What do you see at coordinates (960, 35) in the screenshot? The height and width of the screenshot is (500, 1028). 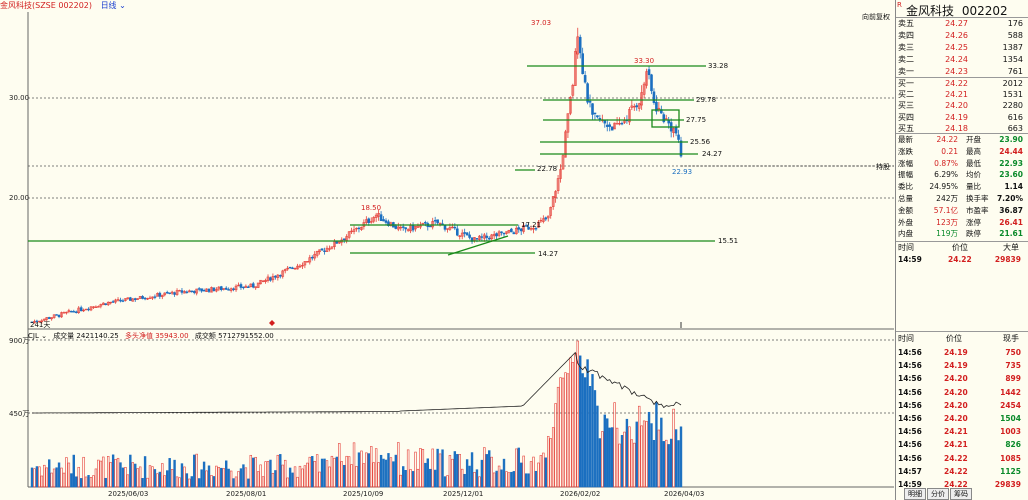 I see `ask-row: 卖四 24.26 588` at bounding box center [960, 35].